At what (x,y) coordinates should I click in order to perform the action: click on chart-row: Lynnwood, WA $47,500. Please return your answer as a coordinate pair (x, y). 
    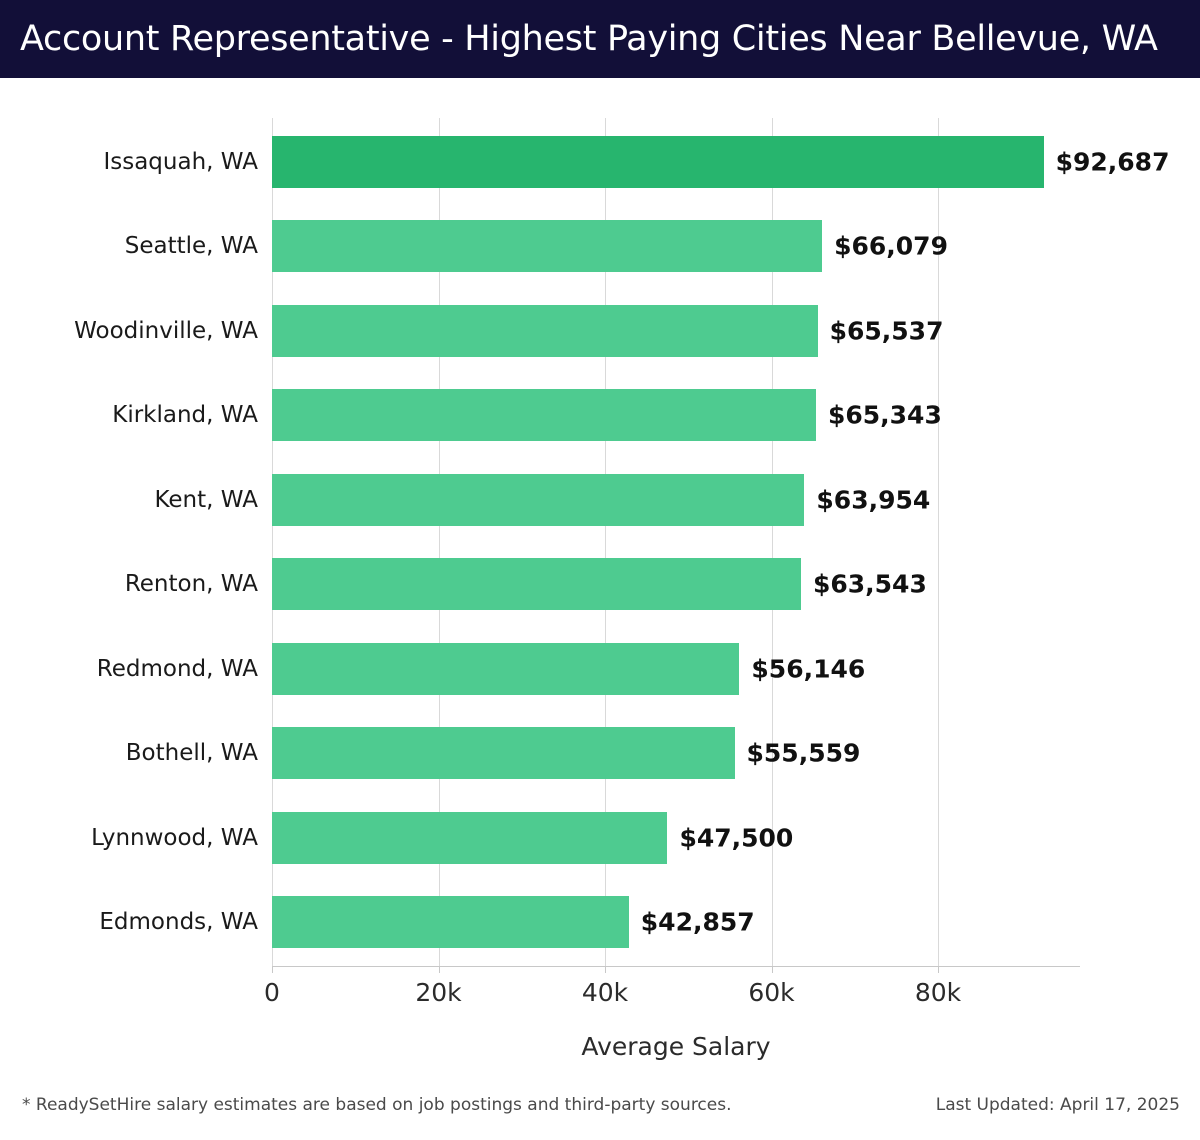
    Looking at the image, I should click on (600, 837).